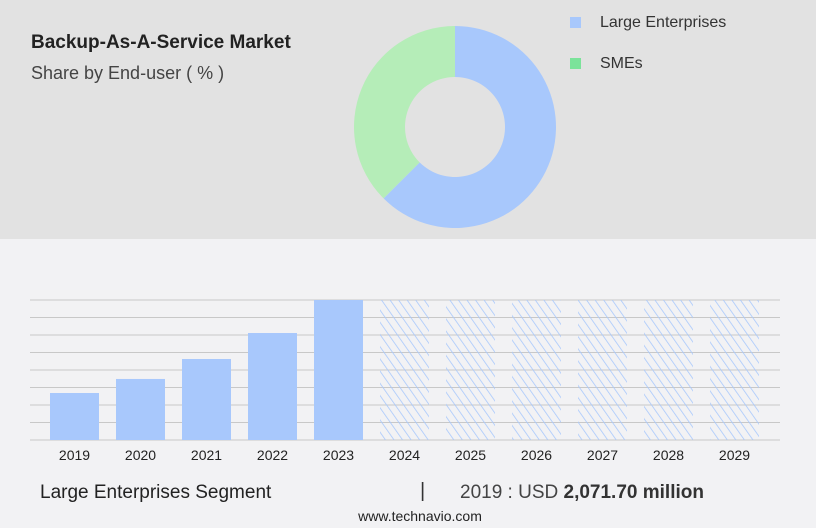 This screenshot has width=816, height=528. Describe the element at coordinates (272, 455) in the screenshot. I see `x-tick-label: 2022` at that location.